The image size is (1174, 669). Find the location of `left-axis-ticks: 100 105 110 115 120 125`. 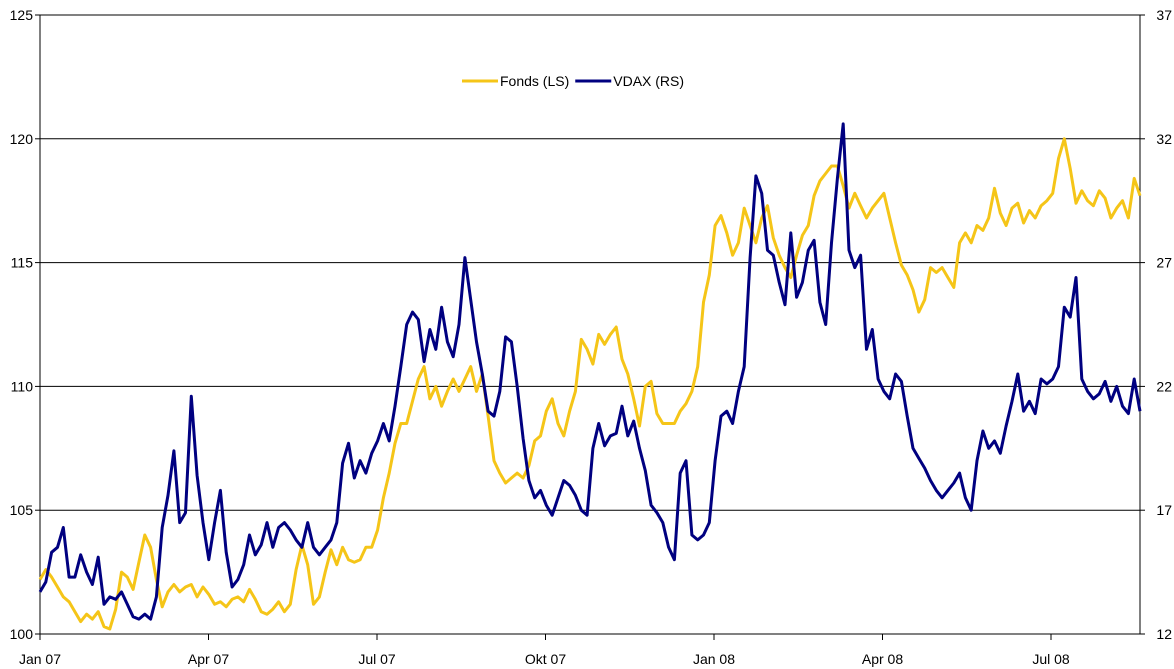

left-axis-ticks: 100 105 110 115 120 125 is located at coordinates (25, 324).